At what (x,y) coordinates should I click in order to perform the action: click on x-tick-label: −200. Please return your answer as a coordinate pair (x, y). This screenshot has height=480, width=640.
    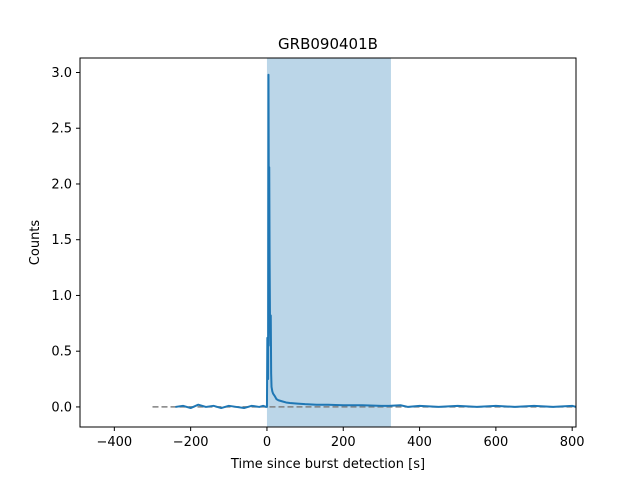
    Looking at the image, I should click on (191, 442).